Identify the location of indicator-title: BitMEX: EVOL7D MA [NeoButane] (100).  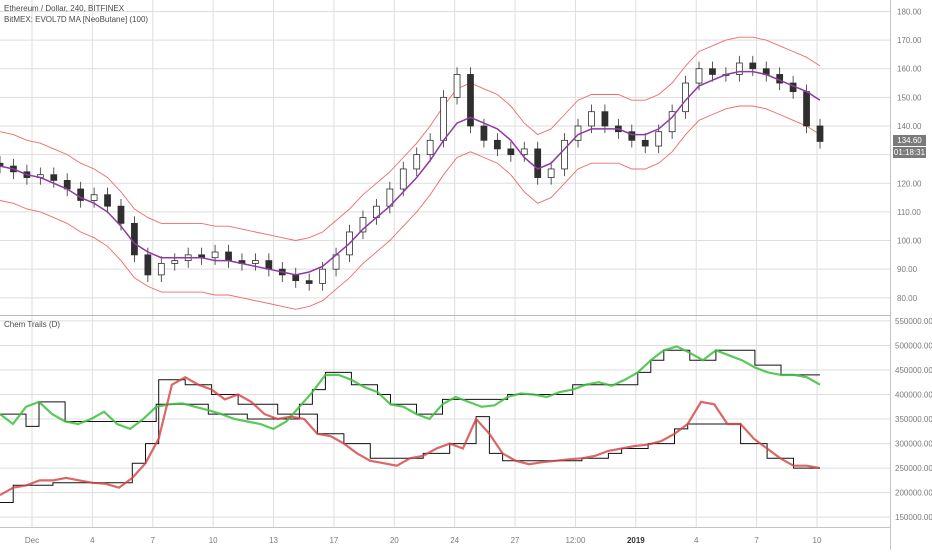
(76, 19).